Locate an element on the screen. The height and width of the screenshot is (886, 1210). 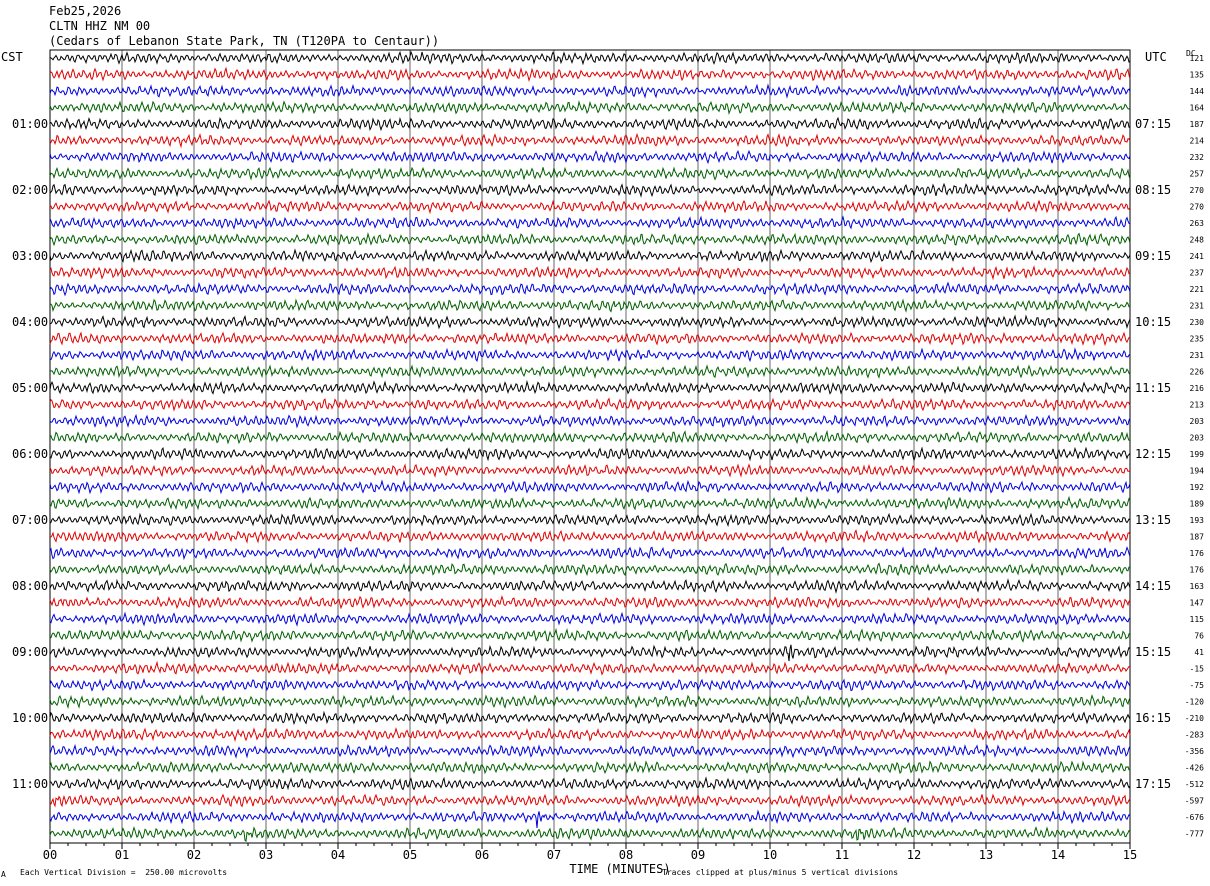
dc-offset-label: 248 is located at coordinates (1197, 240).